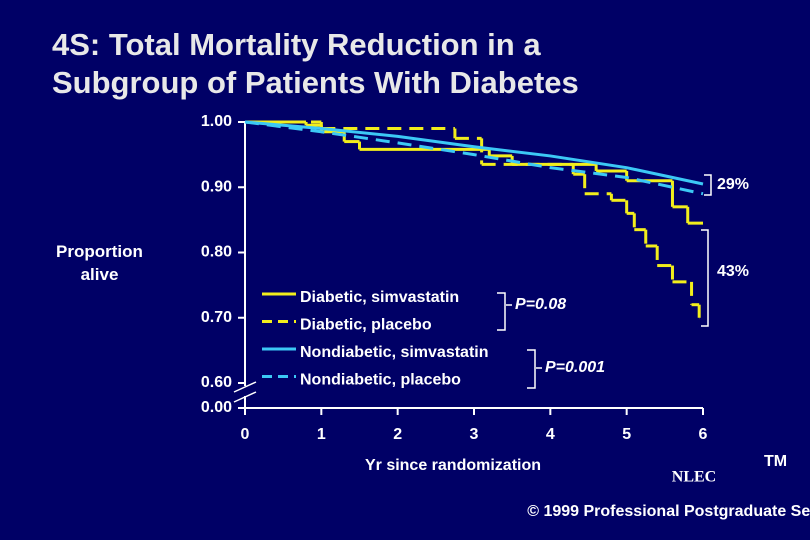  What do you see at coordinates (380, 380) in the screenshot?
I see `legend-label: Nondiabetic, placebo` at bounding box center [380, 380].